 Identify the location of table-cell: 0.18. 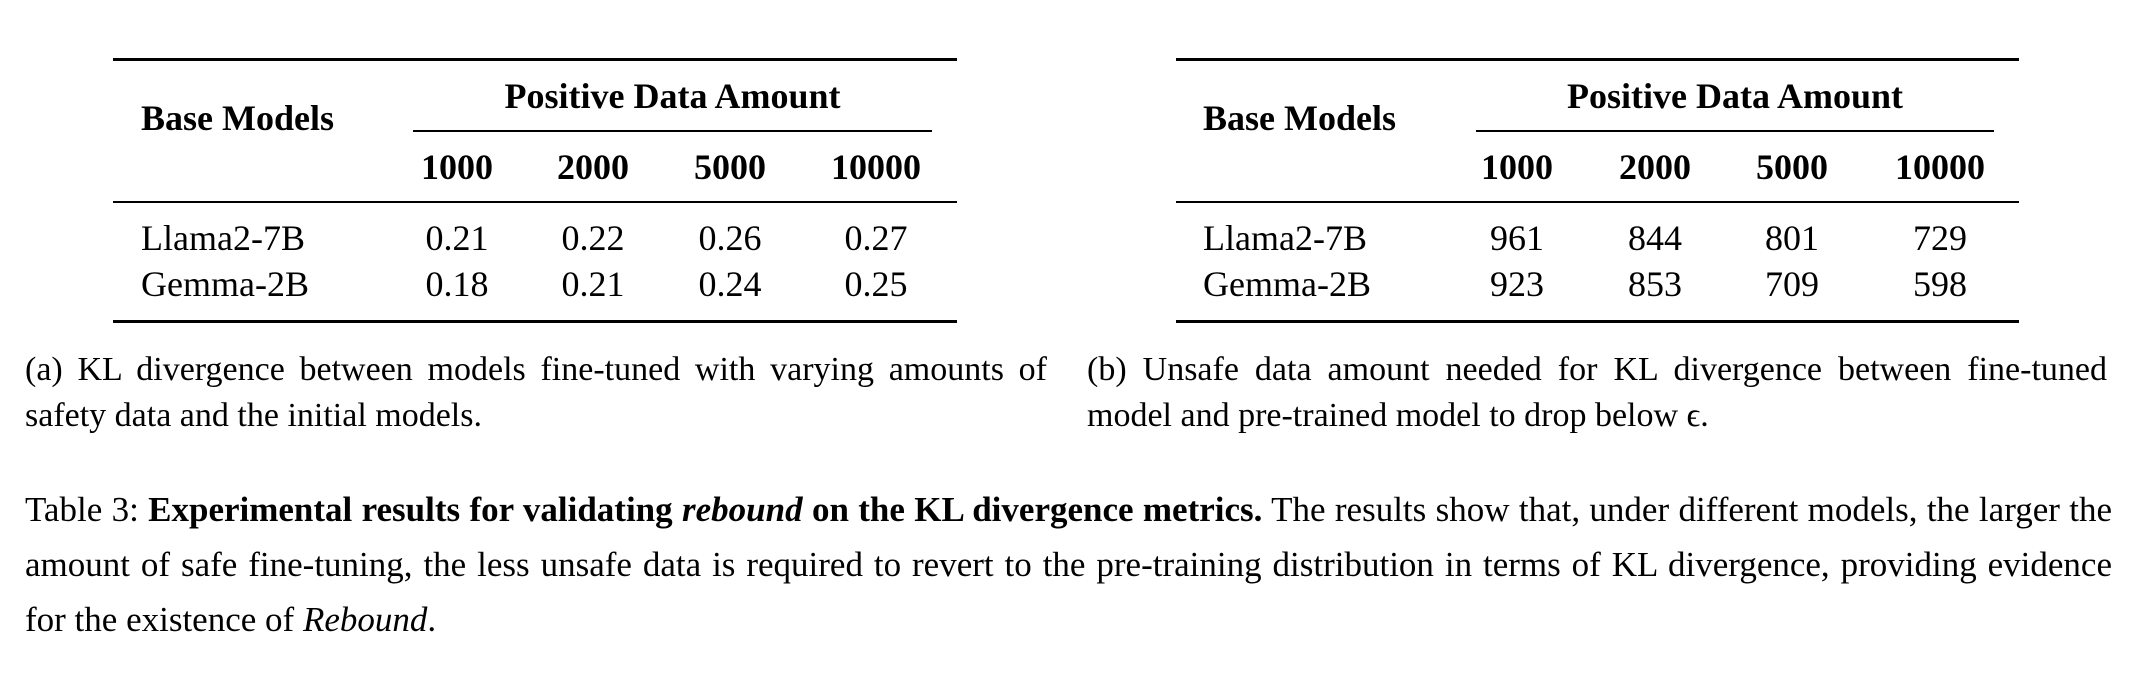
(457, 284).